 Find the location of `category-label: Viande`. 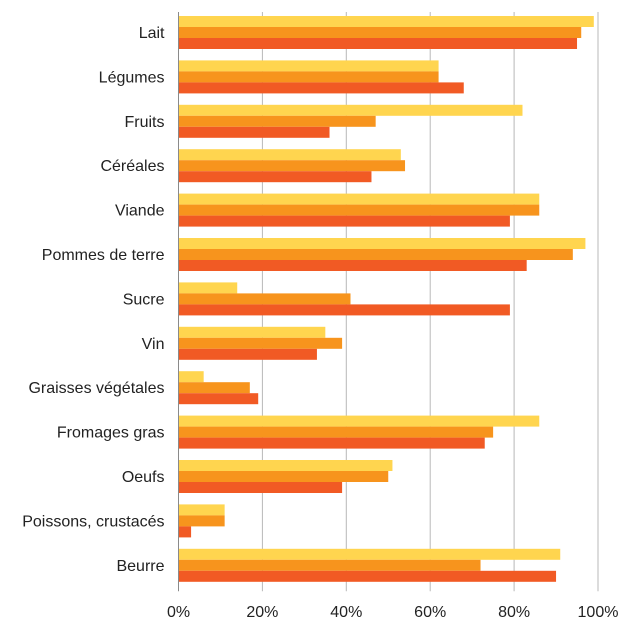

category-label: Viande is located at coordinates (140, 211).